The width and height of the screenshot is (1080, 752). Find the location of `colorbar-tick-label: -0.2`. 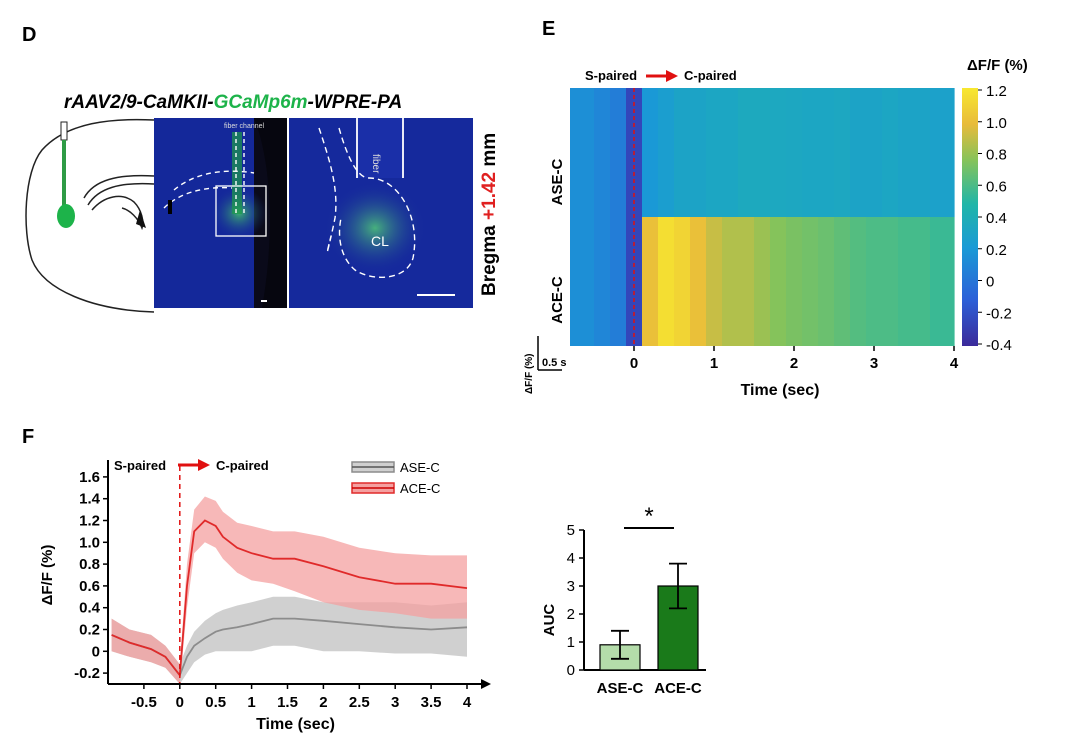

colorbar-tick-label: -0.2 is located at coordinates (999, 313).